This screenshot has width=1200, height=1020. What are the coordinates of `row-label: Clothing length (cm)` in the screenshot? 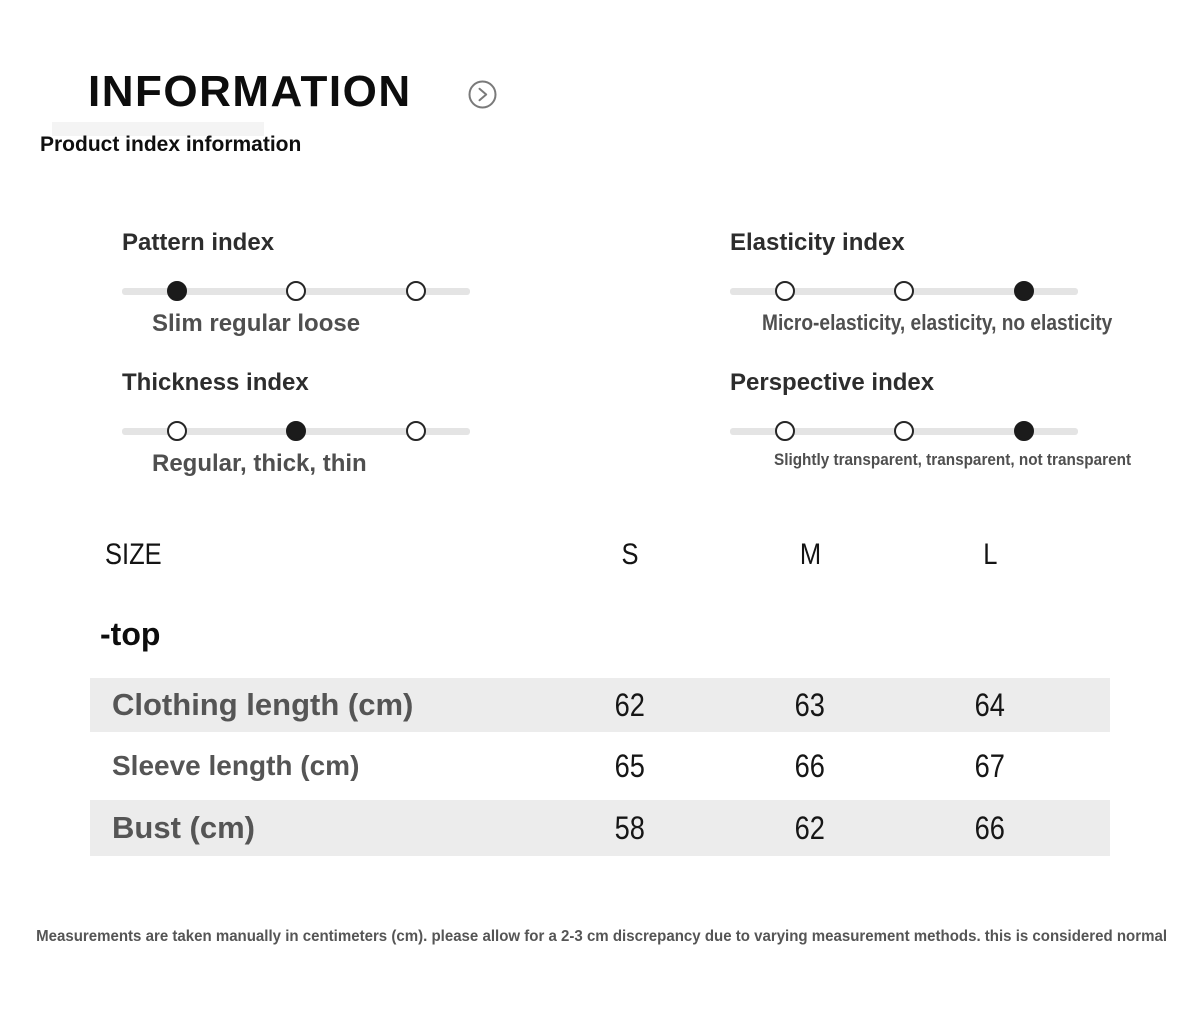 It's located at (263, 704).